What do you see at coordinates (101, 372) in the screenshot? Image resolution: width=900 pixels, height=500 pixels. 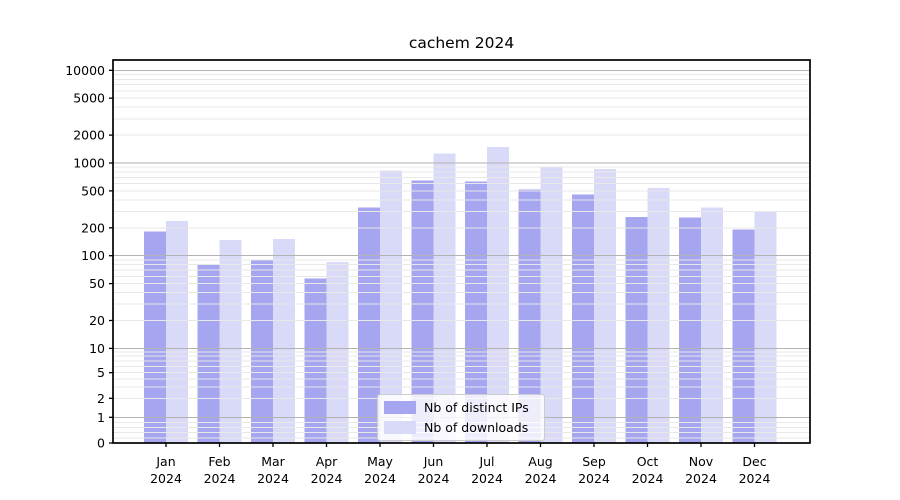 I see `y-tick-label: 5` at bounding box center [101, 372].